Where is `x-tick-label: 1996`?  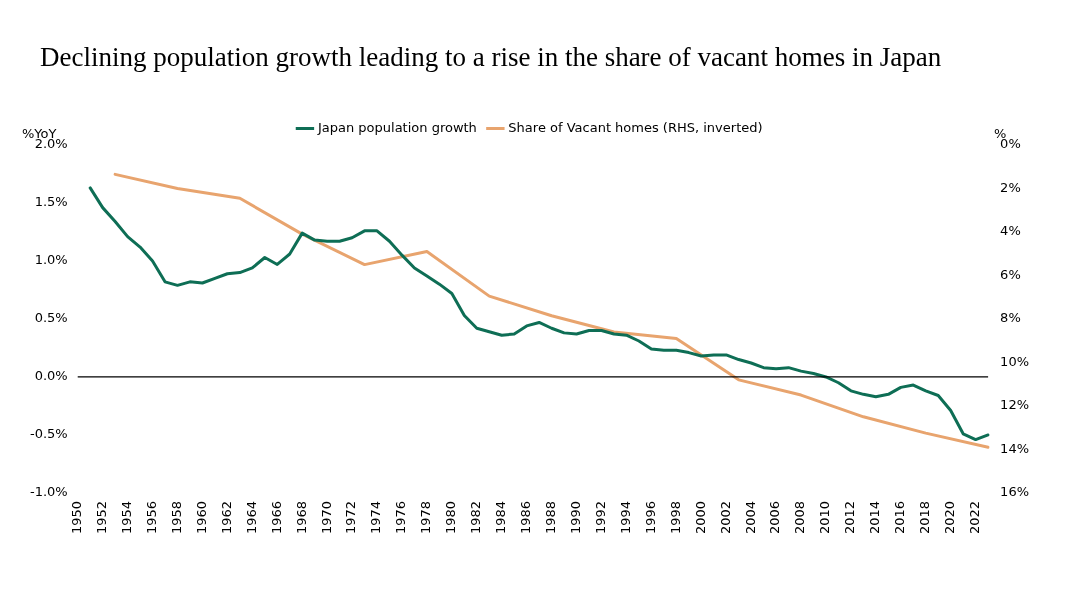 x-tick-label: 1996 is located at coordinates (650, 517).